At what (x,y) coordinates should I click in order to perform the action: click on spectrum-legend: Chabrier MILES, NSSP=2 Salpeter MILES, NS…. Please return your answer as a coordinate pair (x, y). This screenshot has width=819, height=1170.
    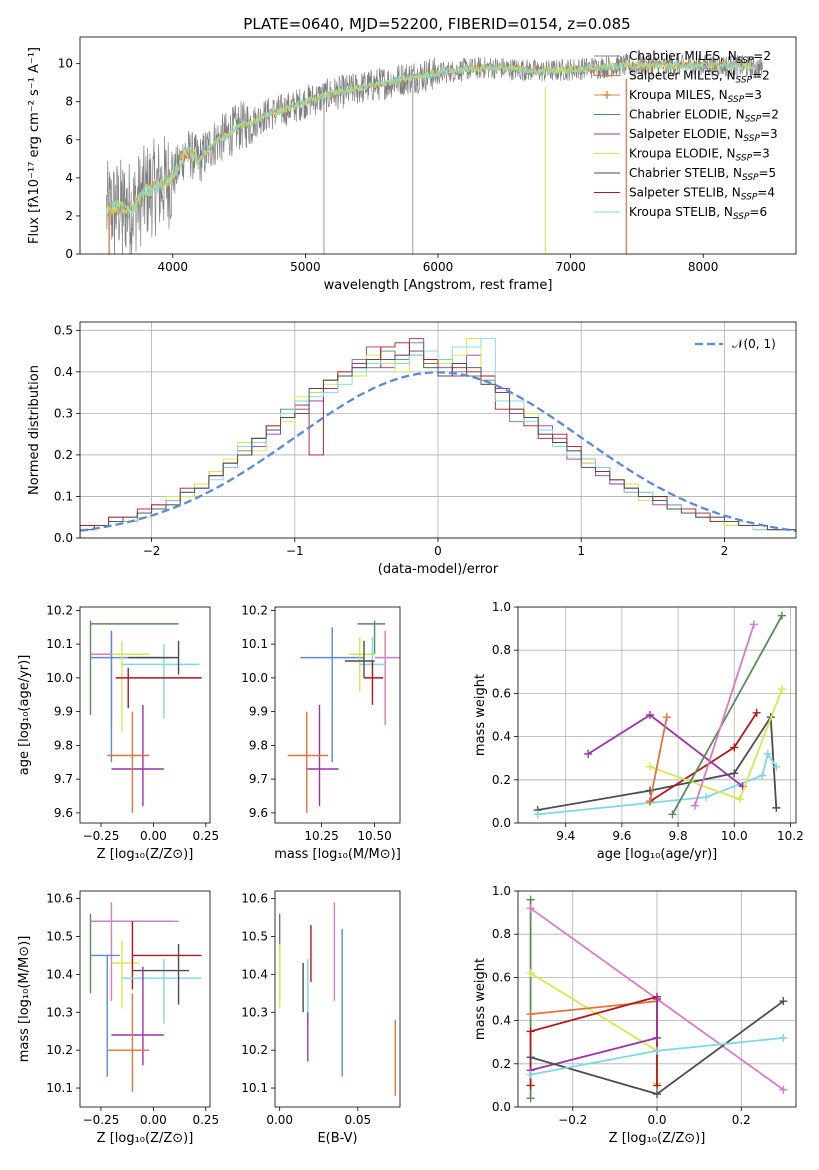
    Looking at the image, I should click on (686, 135).